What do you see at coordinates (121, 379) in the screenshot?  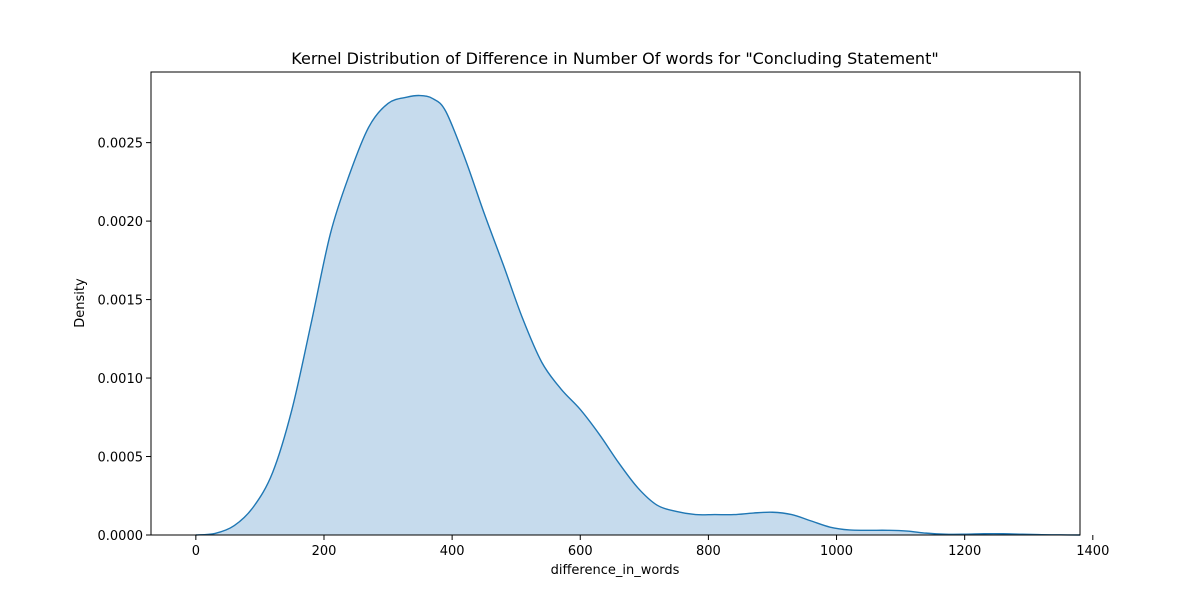 I see `y-tick-label: 0.0010` at bounding box center [121, 379].